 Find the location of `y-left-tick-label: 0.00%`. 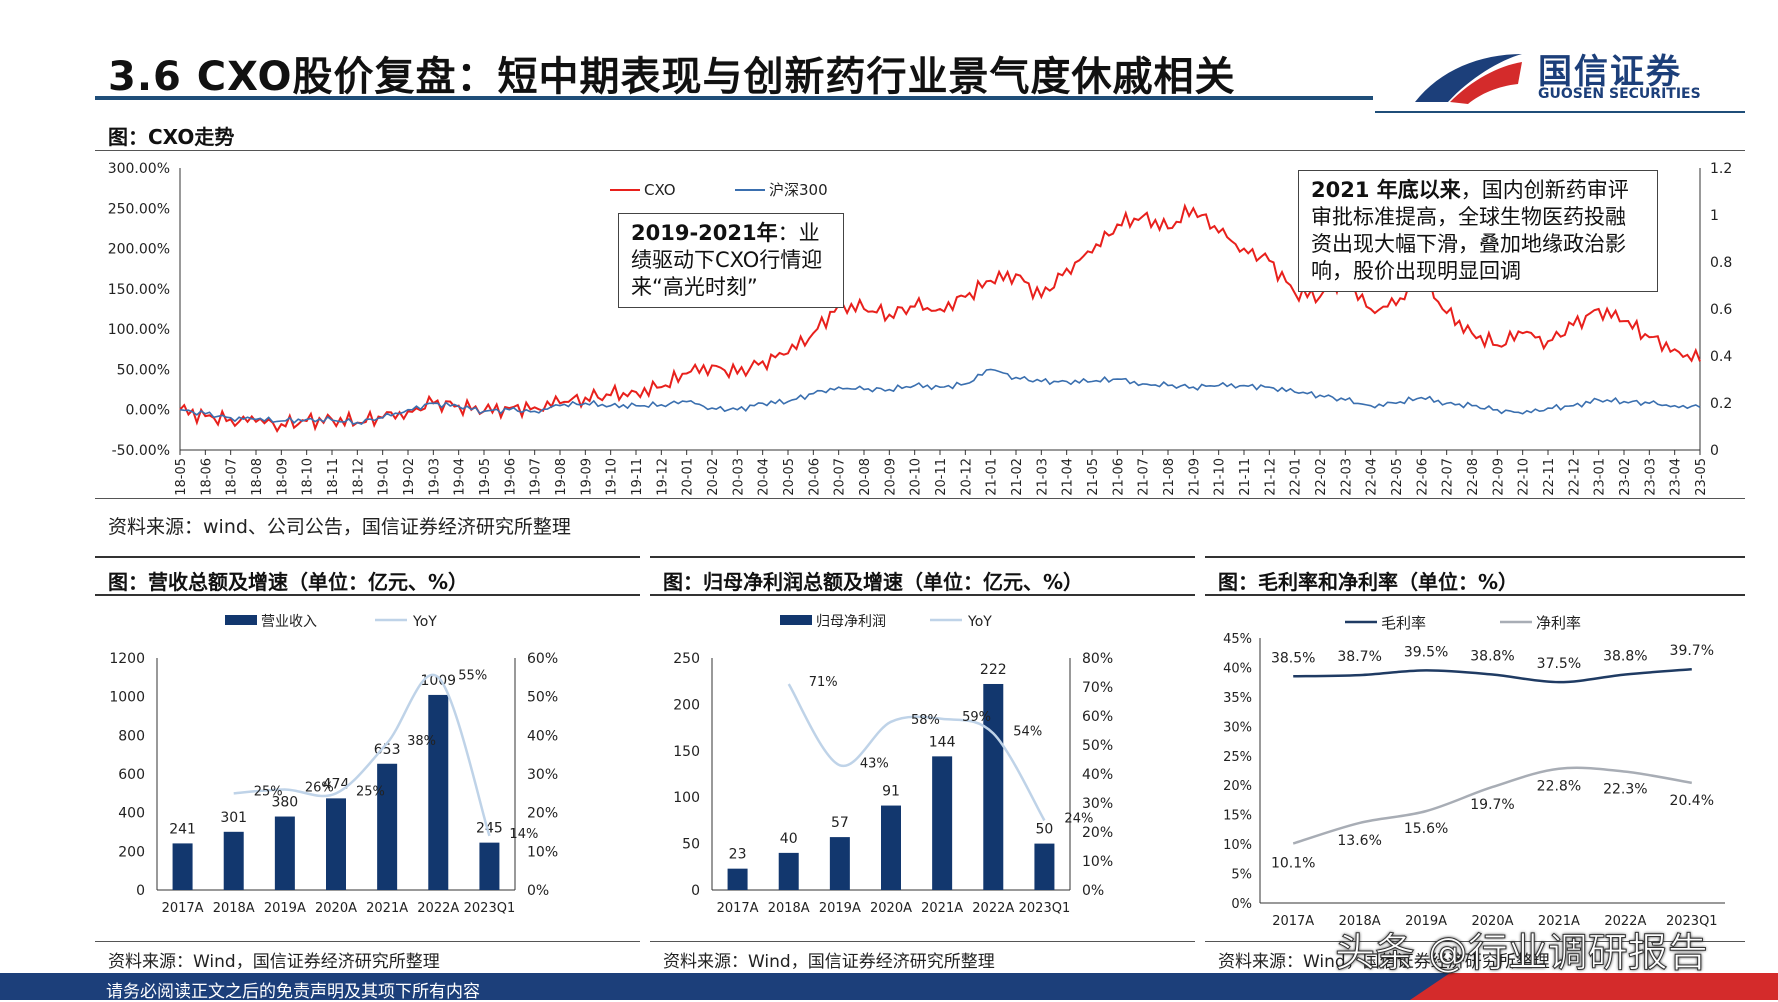

y-left-tick-label: 0.00% is located at coordinates (148, 411).